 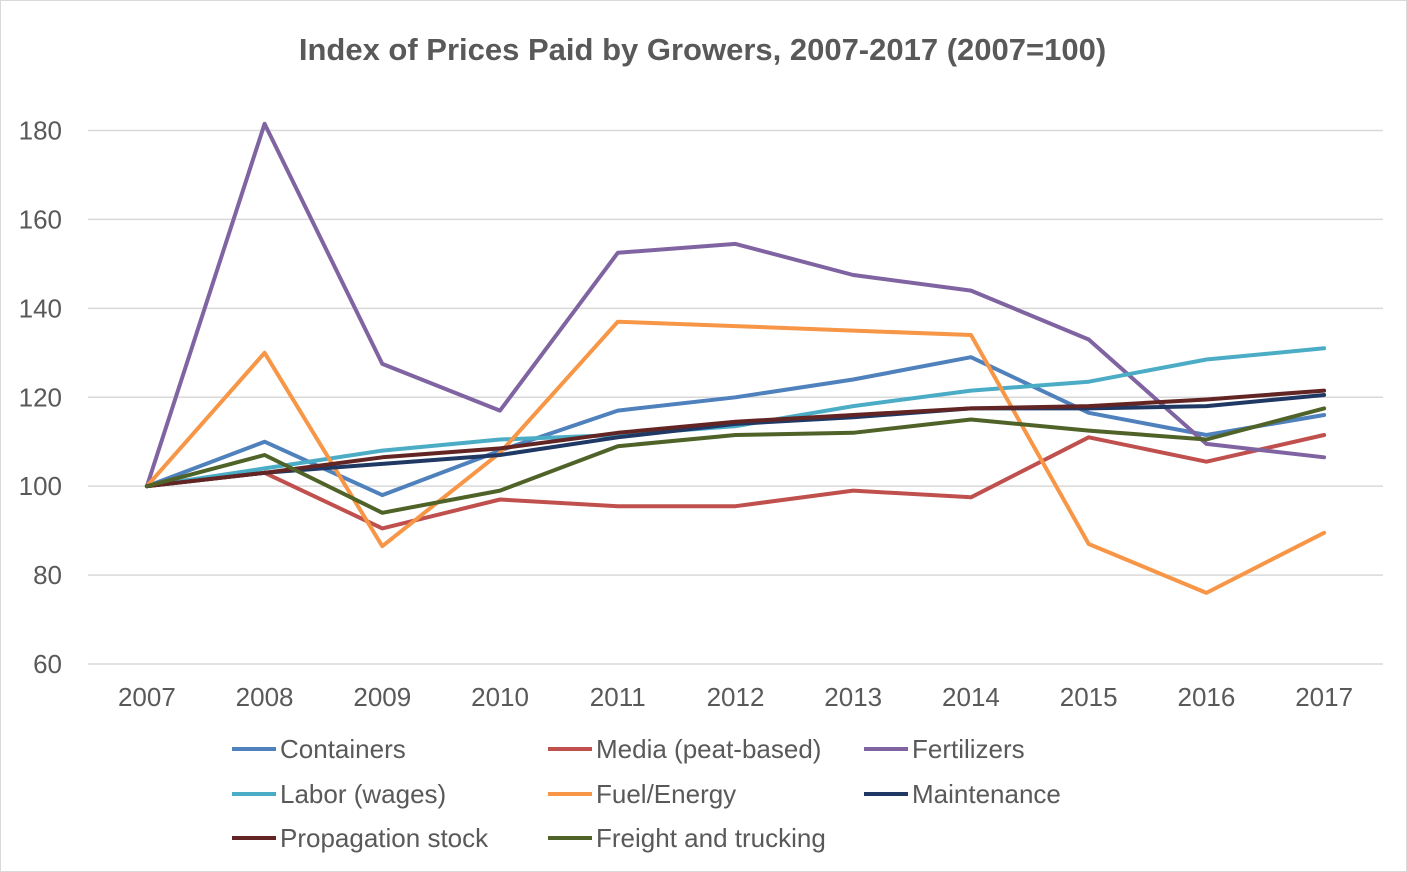 I want to click on x-tick-label: 2012, so click(x=736, y=697).